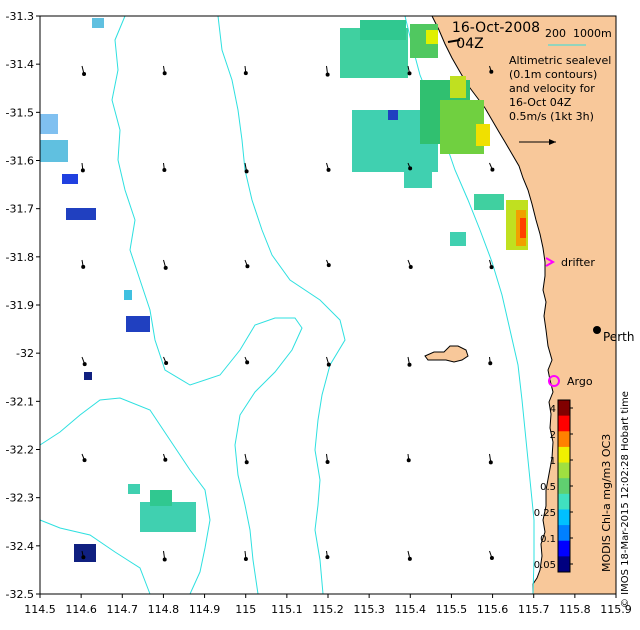 This screenshot has width=640, height=630. What do you see at coordinates (446, 354) in the screenshot?
I see `rottnest-island` at bounding box center [446, 354].